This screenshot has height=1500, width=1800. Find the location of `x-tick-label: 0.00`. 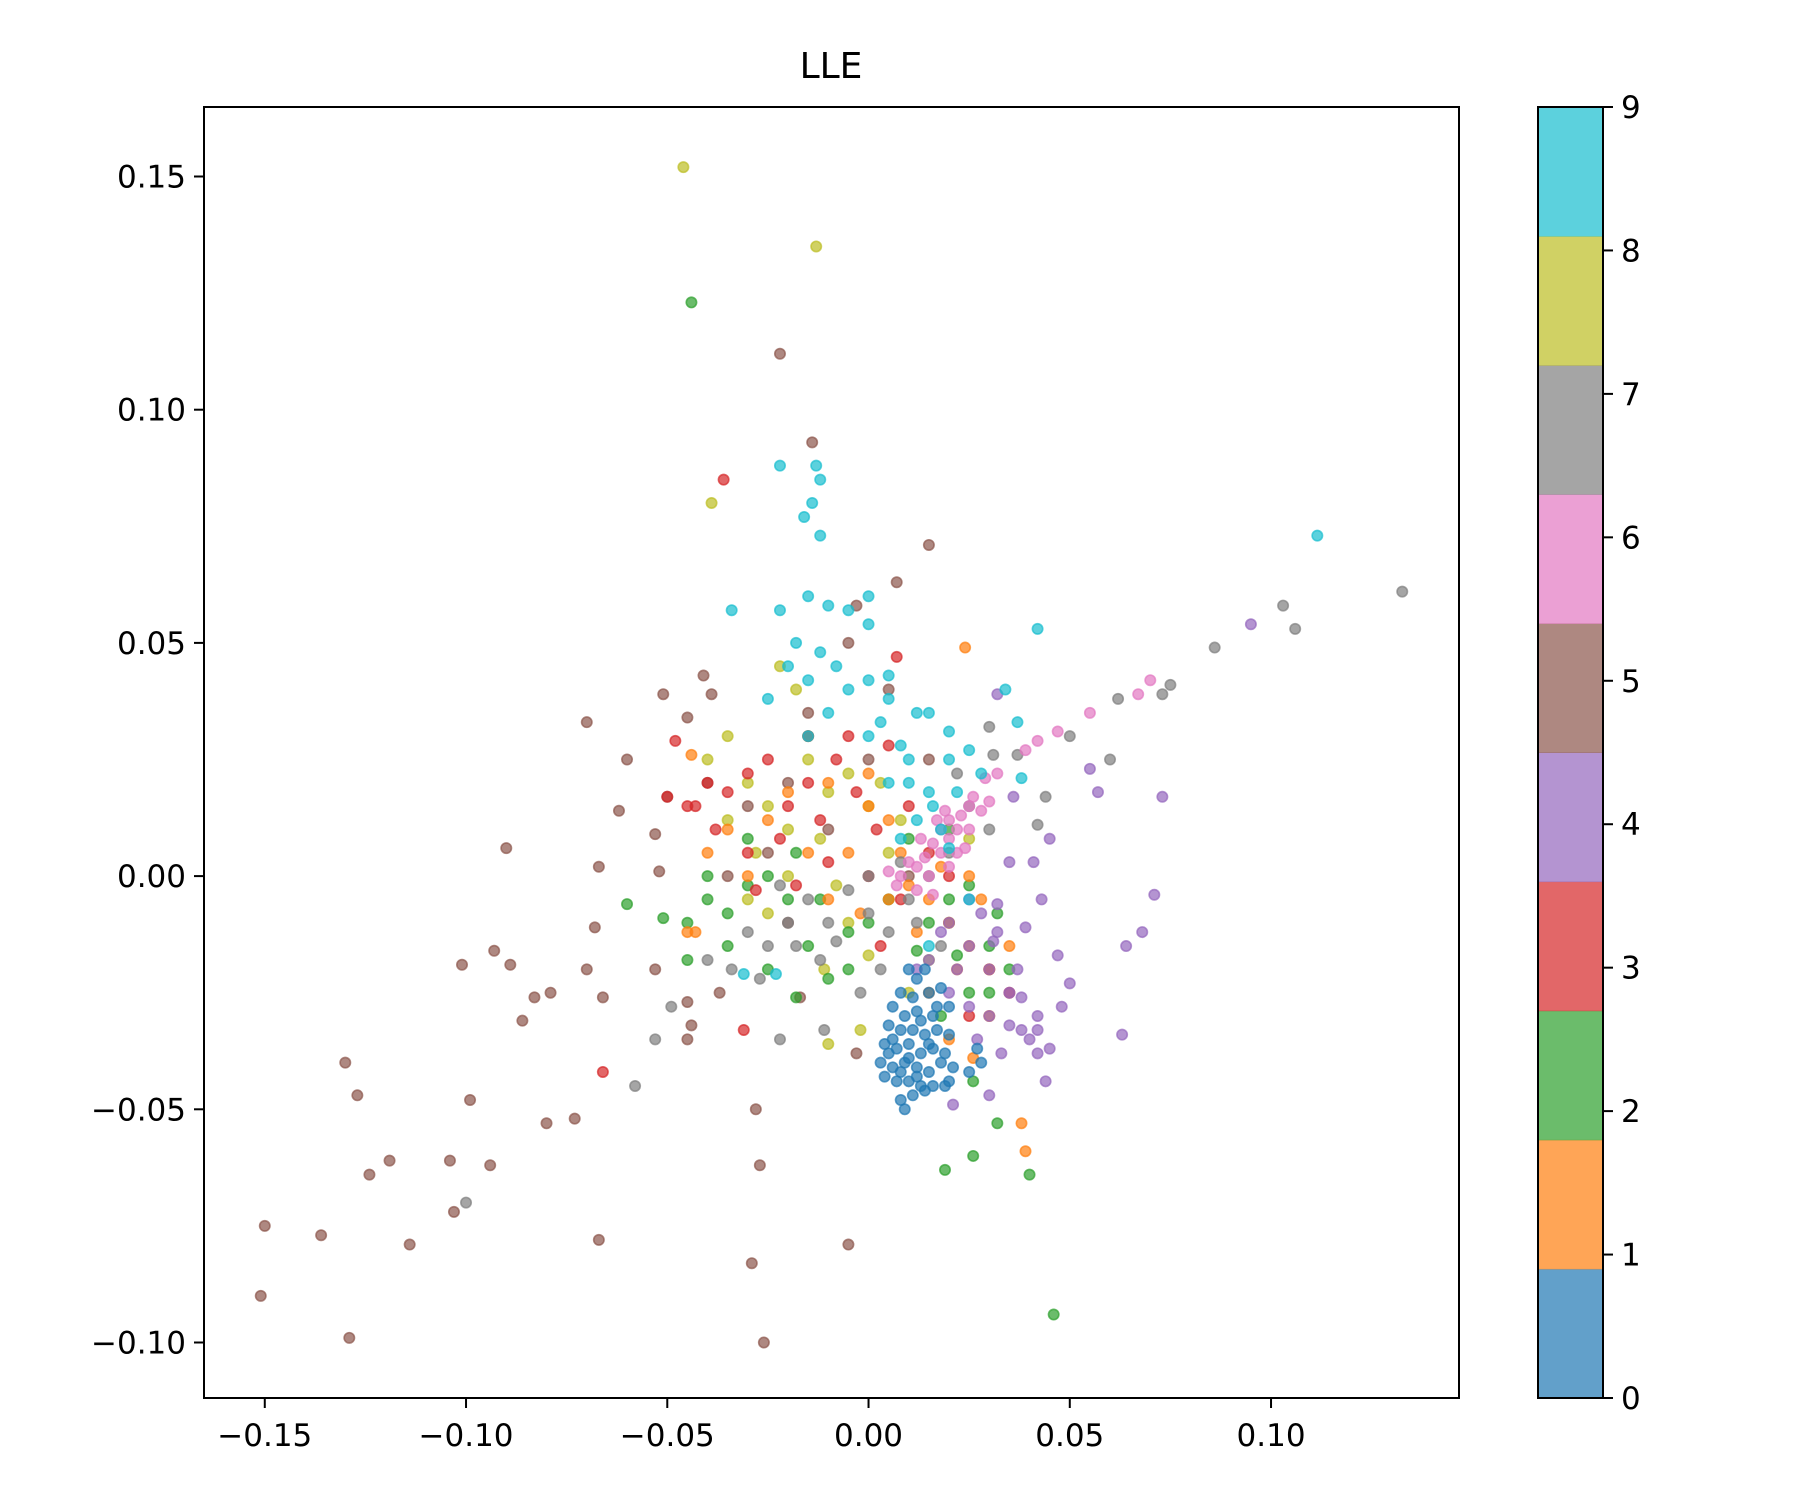

x-tick-label: 0.00 is located at coordinates (868, 1436).